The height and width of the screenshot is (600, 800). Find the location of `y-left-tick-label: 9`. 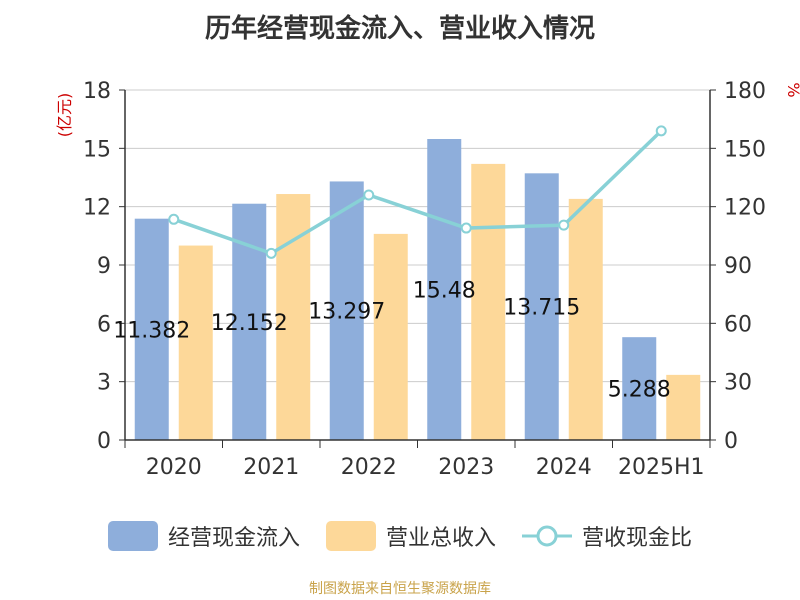

y-left-tick-label: 9 is located at coordinates (104, 266).